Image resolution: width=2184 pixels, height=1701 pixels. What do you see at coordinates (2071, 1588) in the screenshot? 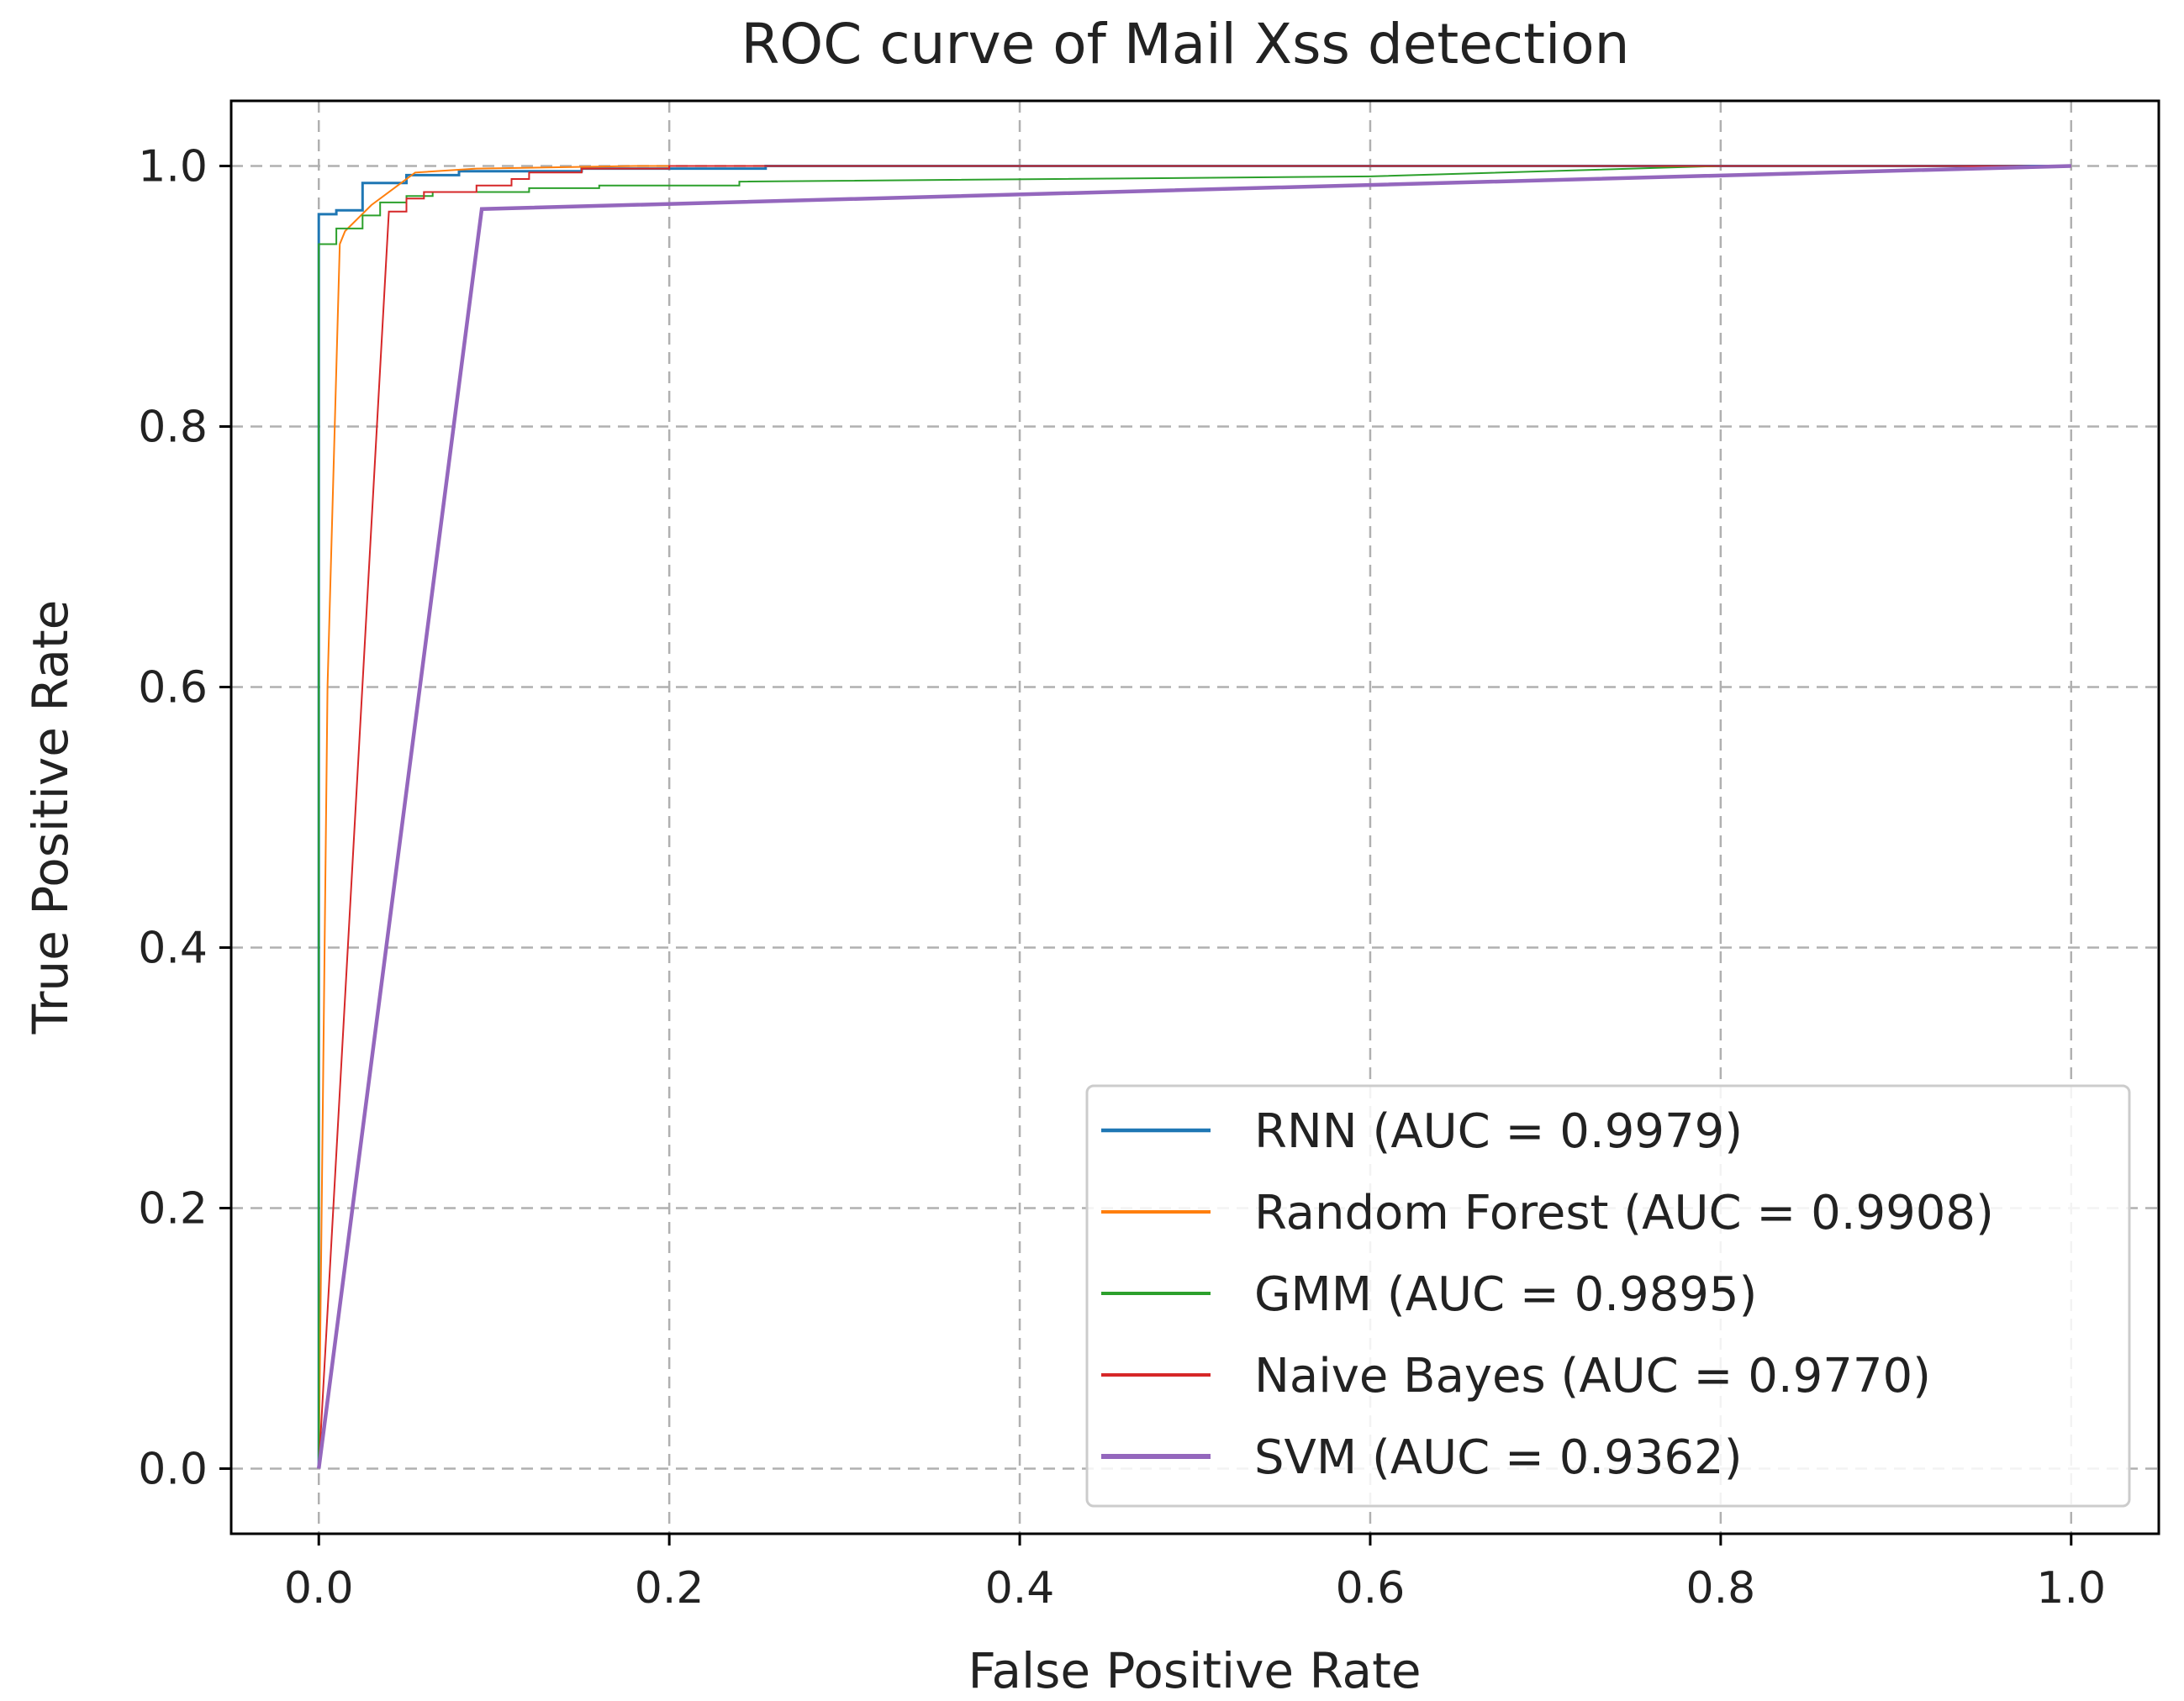
I see `x-tick-label: 1.0` at bounding box center [2071, 1588].